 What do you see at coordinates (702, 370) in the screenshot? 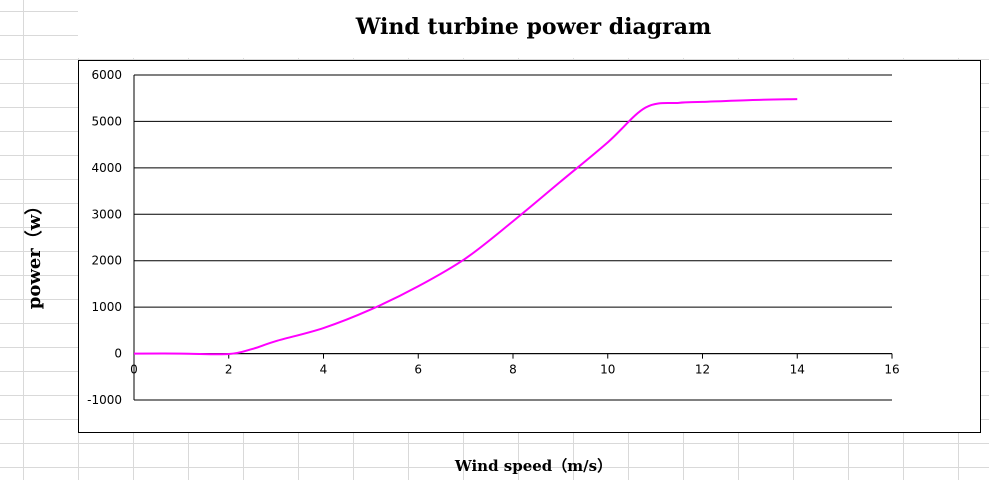
I see `x-tick-label-6: 12` at bounding box center [702, 370].